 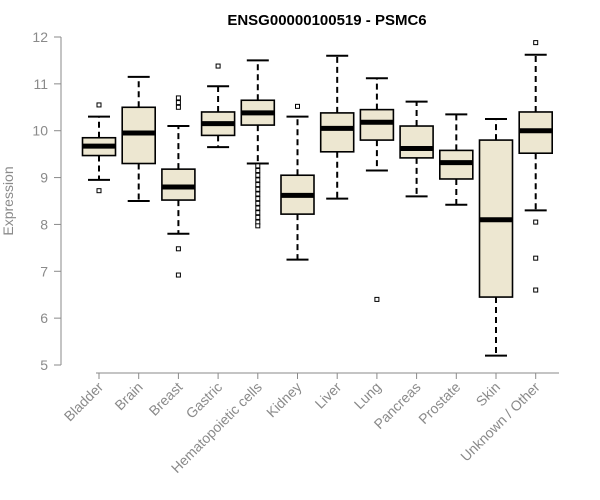 I want to click on x-tick-label: Bladder, so click(x=84, y=402).